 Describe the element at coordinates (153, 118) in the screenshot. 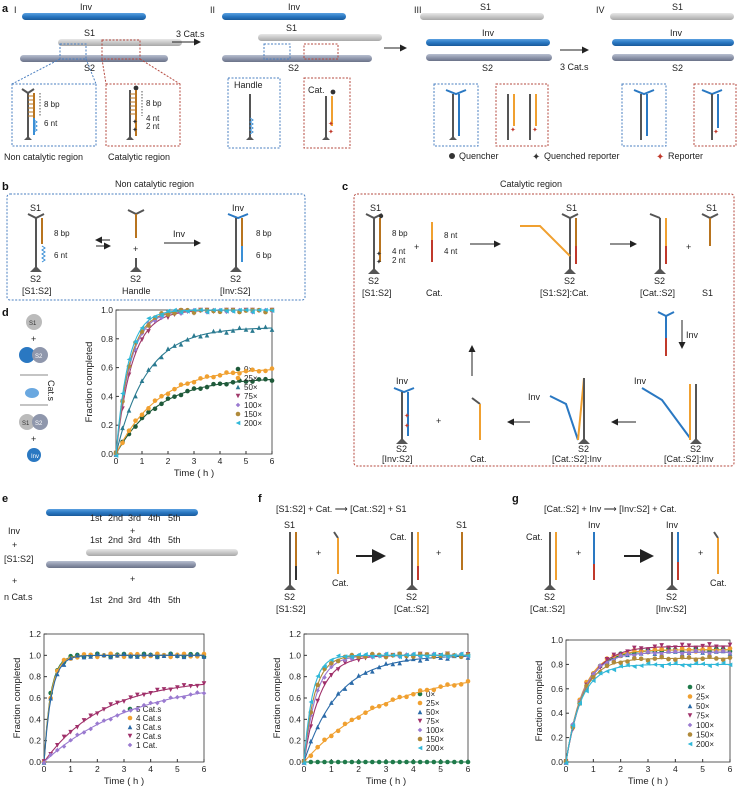

I see `cat-4nt: 4 nt` at that location.